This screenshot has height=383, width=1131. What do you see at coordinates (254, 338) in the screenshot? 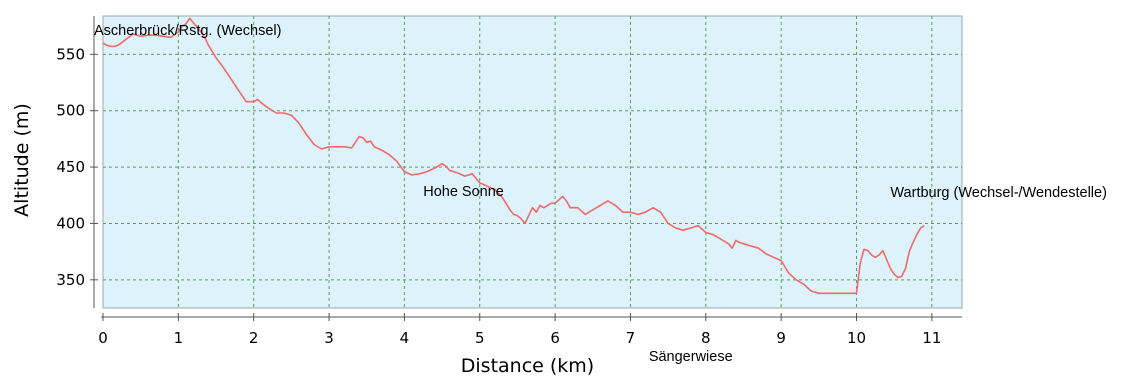
I see `x-tick-label: 2` at bounding box center [254, 338].